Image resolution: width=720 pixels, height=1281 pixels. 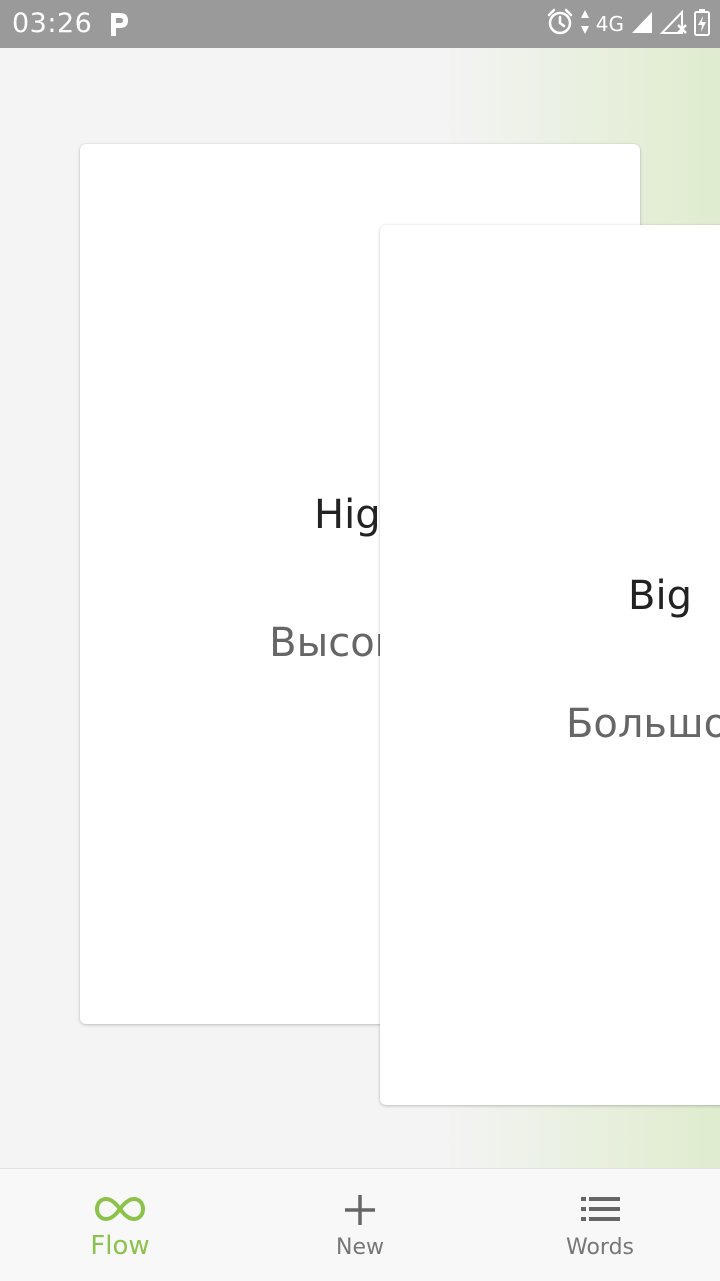 What do you see at coordinates (673, 24) in the screenshot?
I see `signal-no-sim-icon` at bounding box center [673, 24].